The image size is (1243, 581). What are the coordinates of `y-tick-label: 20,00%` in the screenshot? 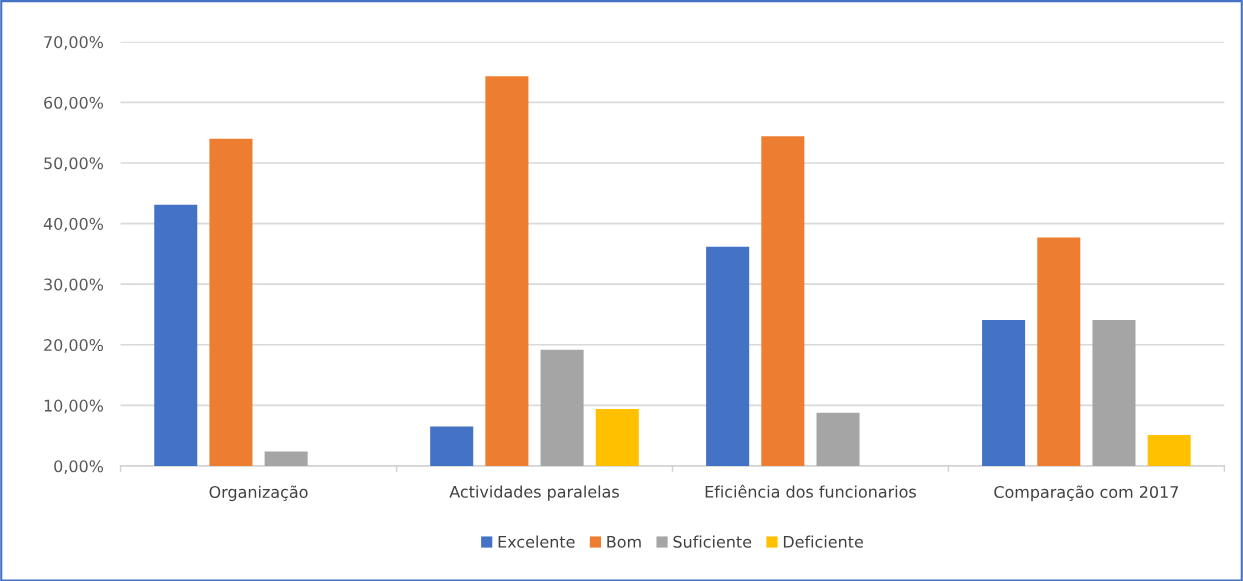 It's located at (74, 346).